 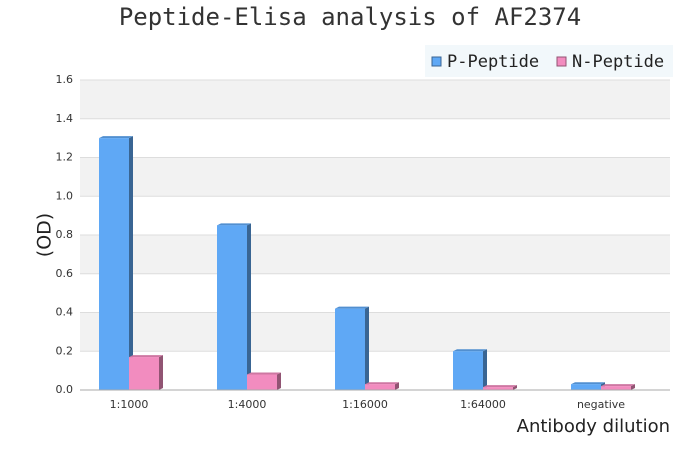 I want to click on x-tick-label: 1:16000, so click(x=365, y=404).